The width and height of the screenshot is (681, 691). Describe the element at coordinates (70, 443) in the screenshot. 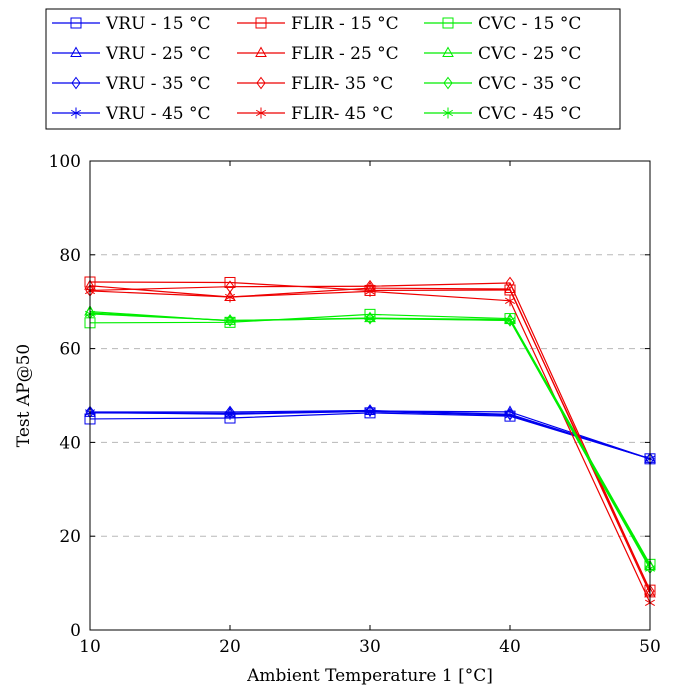

I see `y-tick-label: 40` at that location.